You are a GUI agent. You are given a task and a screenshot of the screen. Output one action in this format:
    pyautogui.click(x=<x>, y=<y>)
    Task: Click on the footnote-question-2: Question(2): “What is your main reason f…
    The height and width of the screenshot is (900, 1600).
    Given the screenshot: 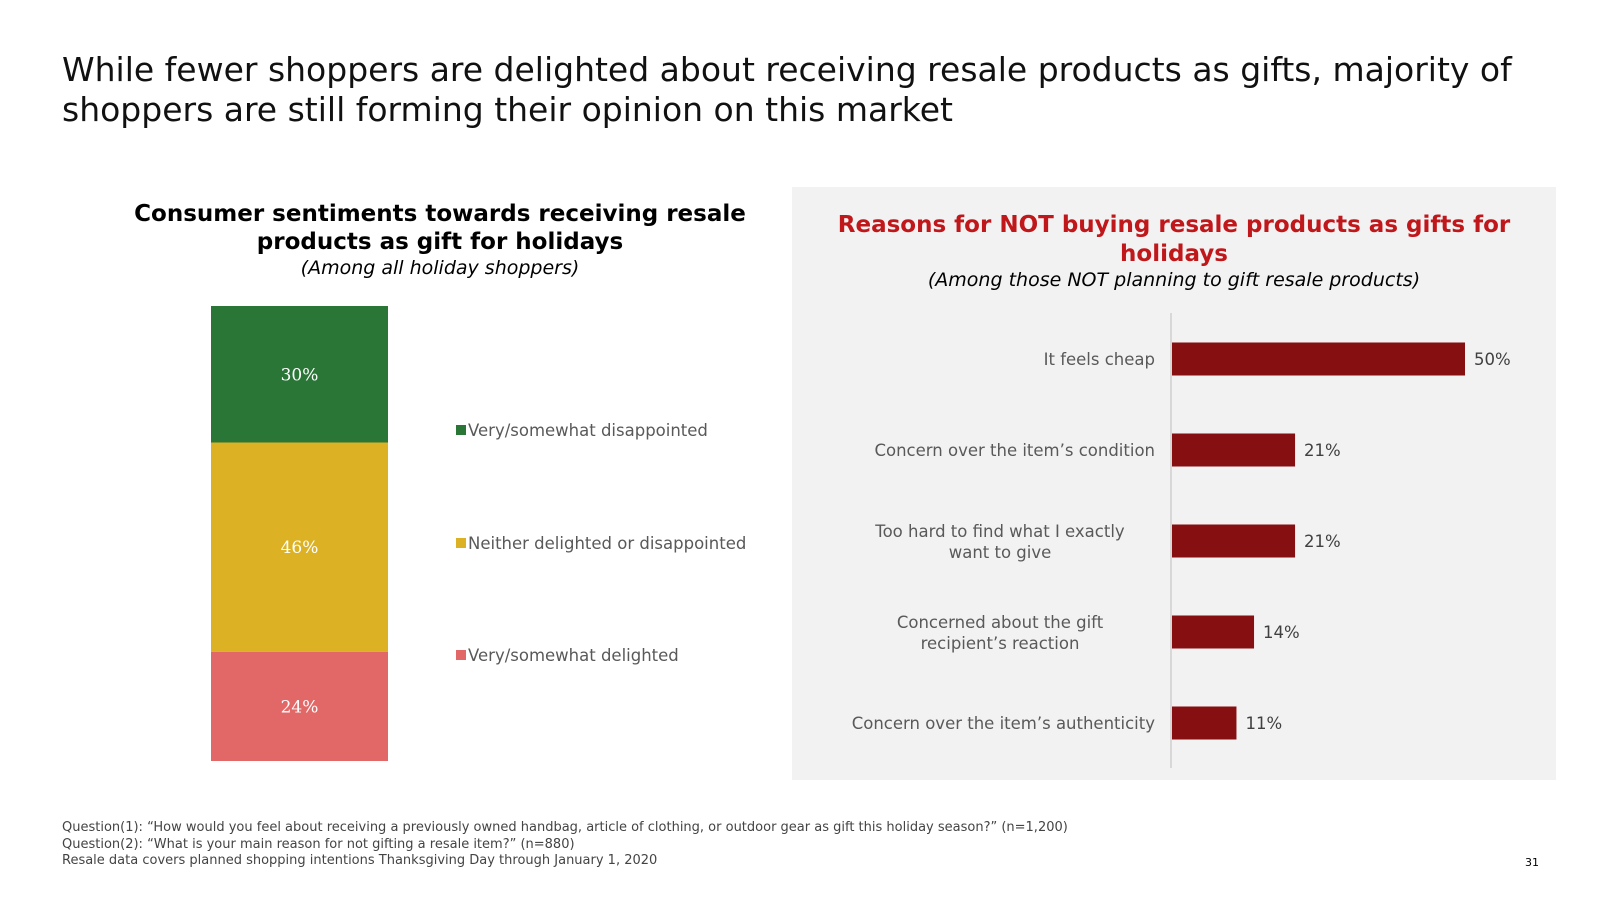 What is the action you would take?
    pyautogui.click(x=318, y=844)
    